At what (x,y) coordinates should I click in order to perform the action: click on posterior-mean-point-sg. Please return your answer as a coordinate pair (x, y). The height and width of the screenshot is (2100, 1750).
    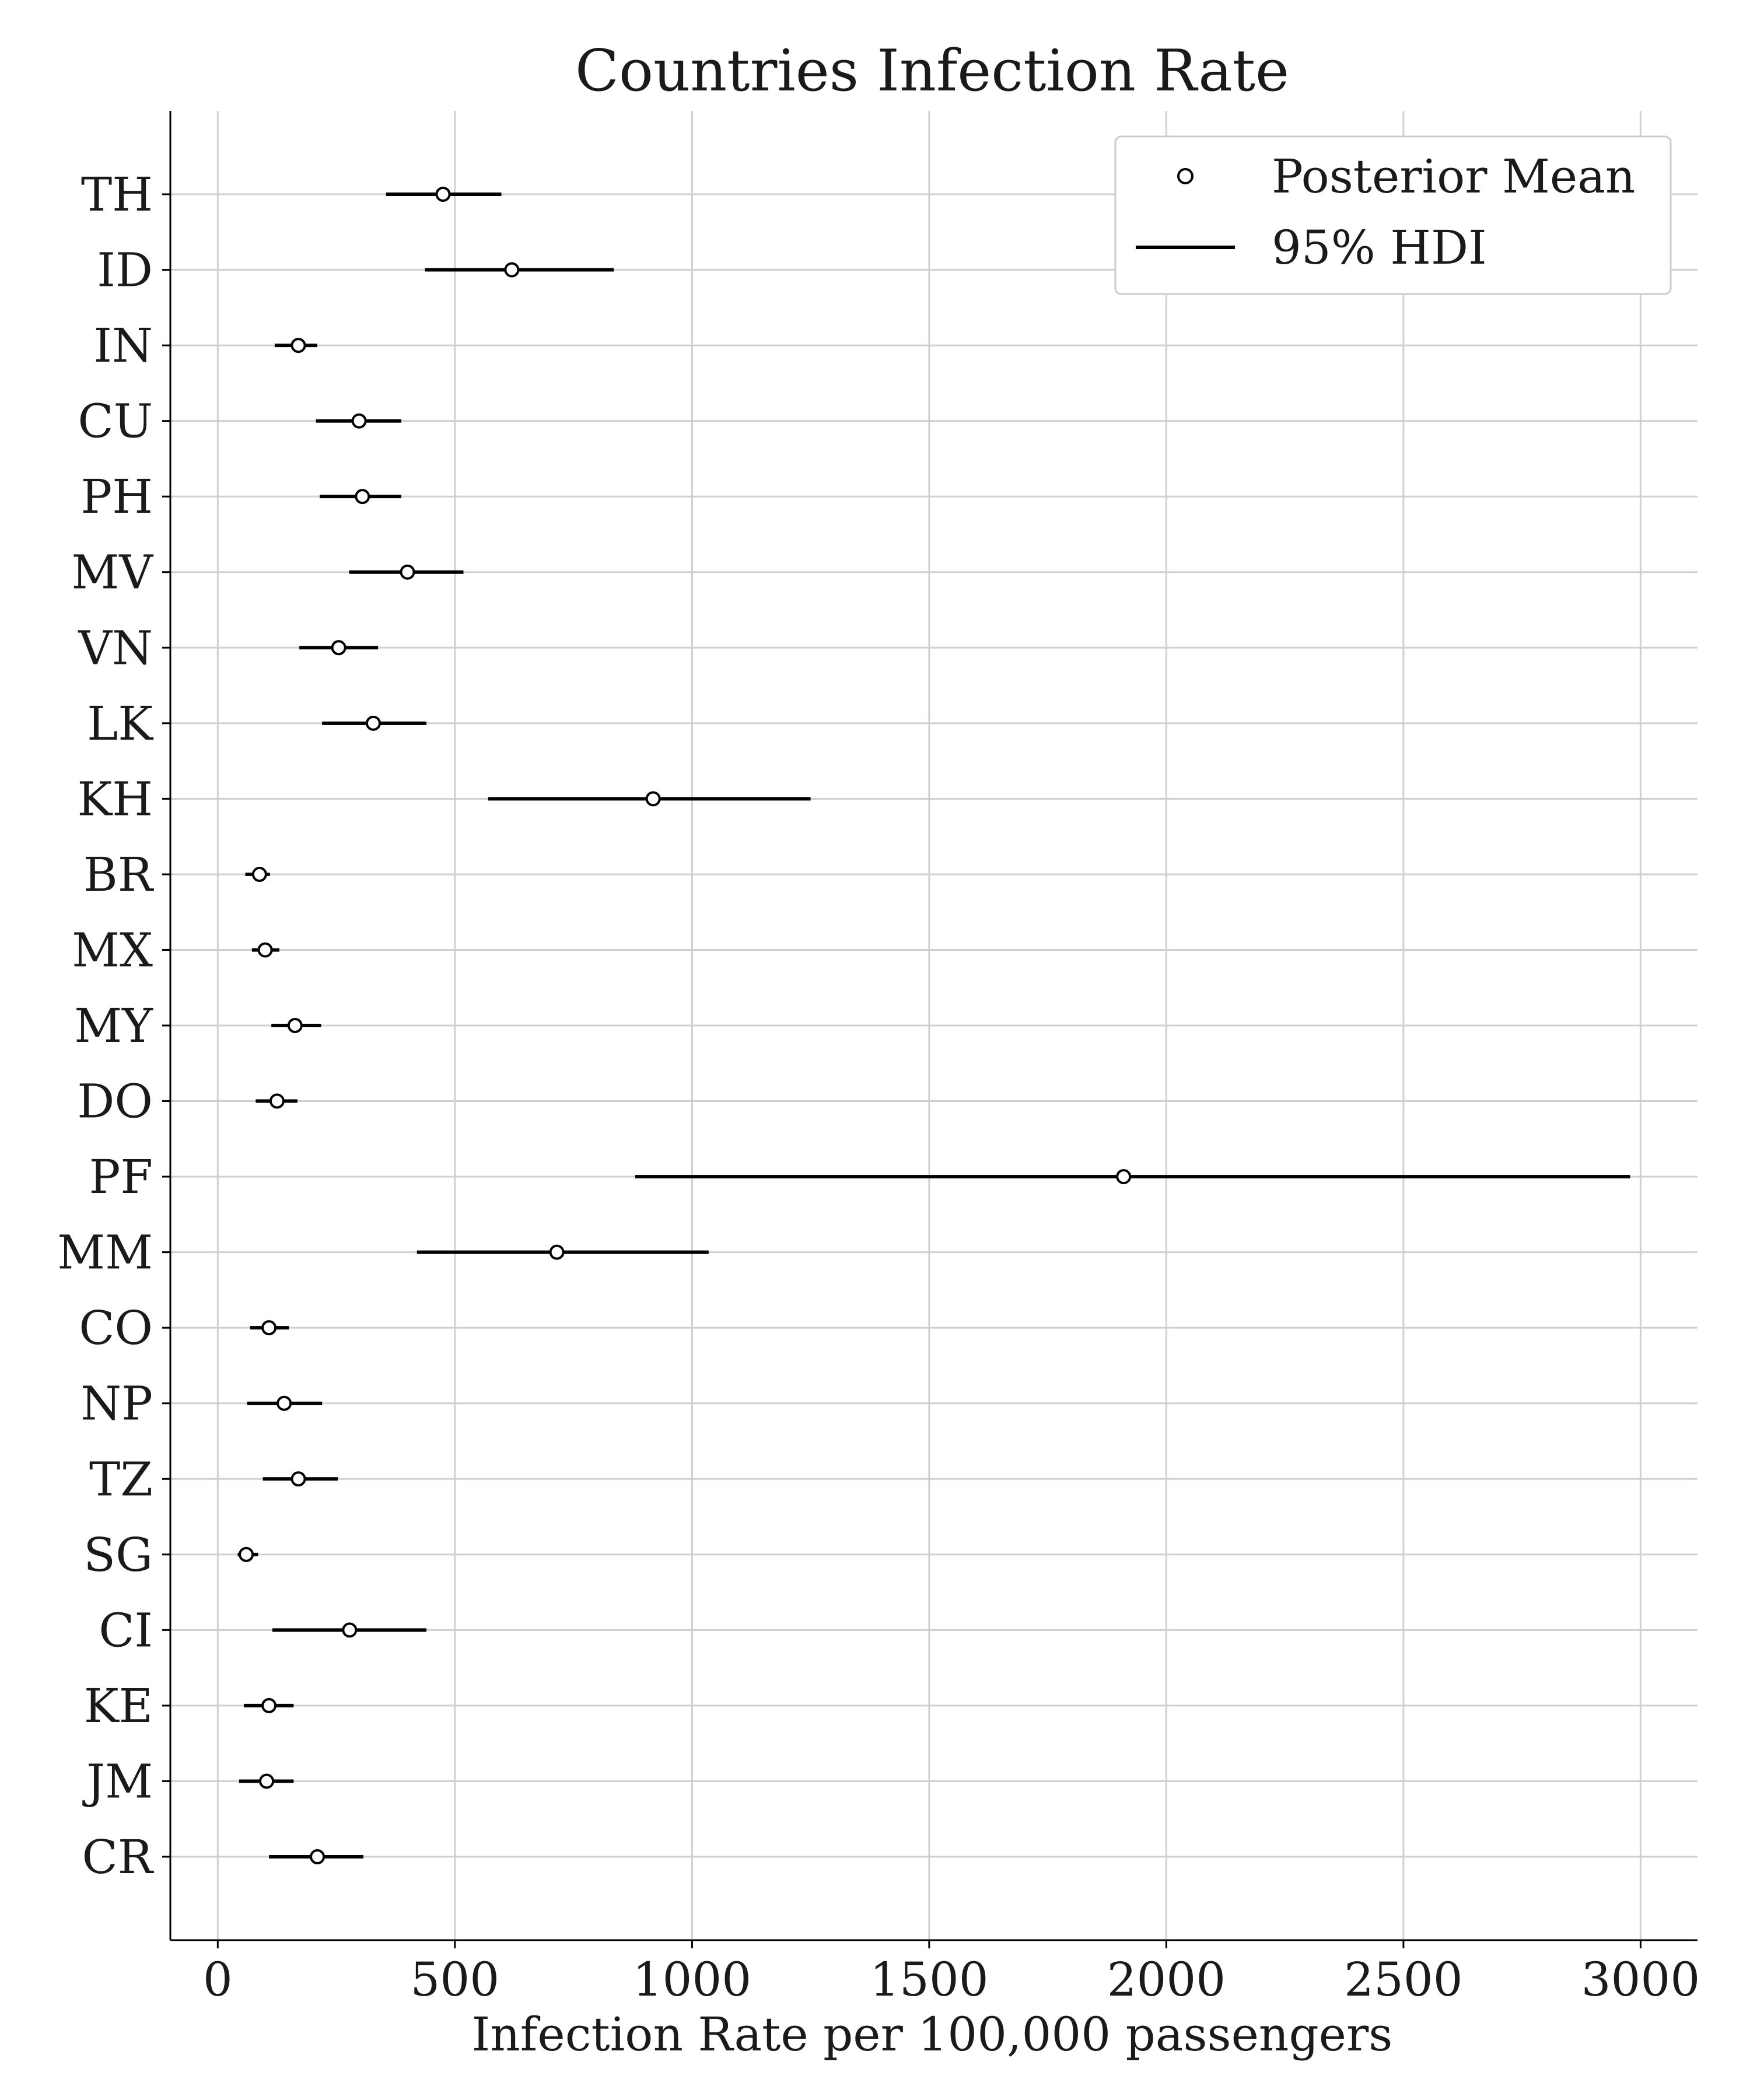
    Looking at the image, I should click on (246, 1554).